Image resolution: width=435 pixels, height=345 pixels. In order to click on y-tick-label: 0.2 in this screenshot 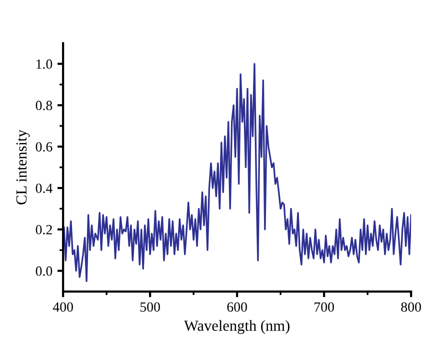, I will do `click(44, 229)`.